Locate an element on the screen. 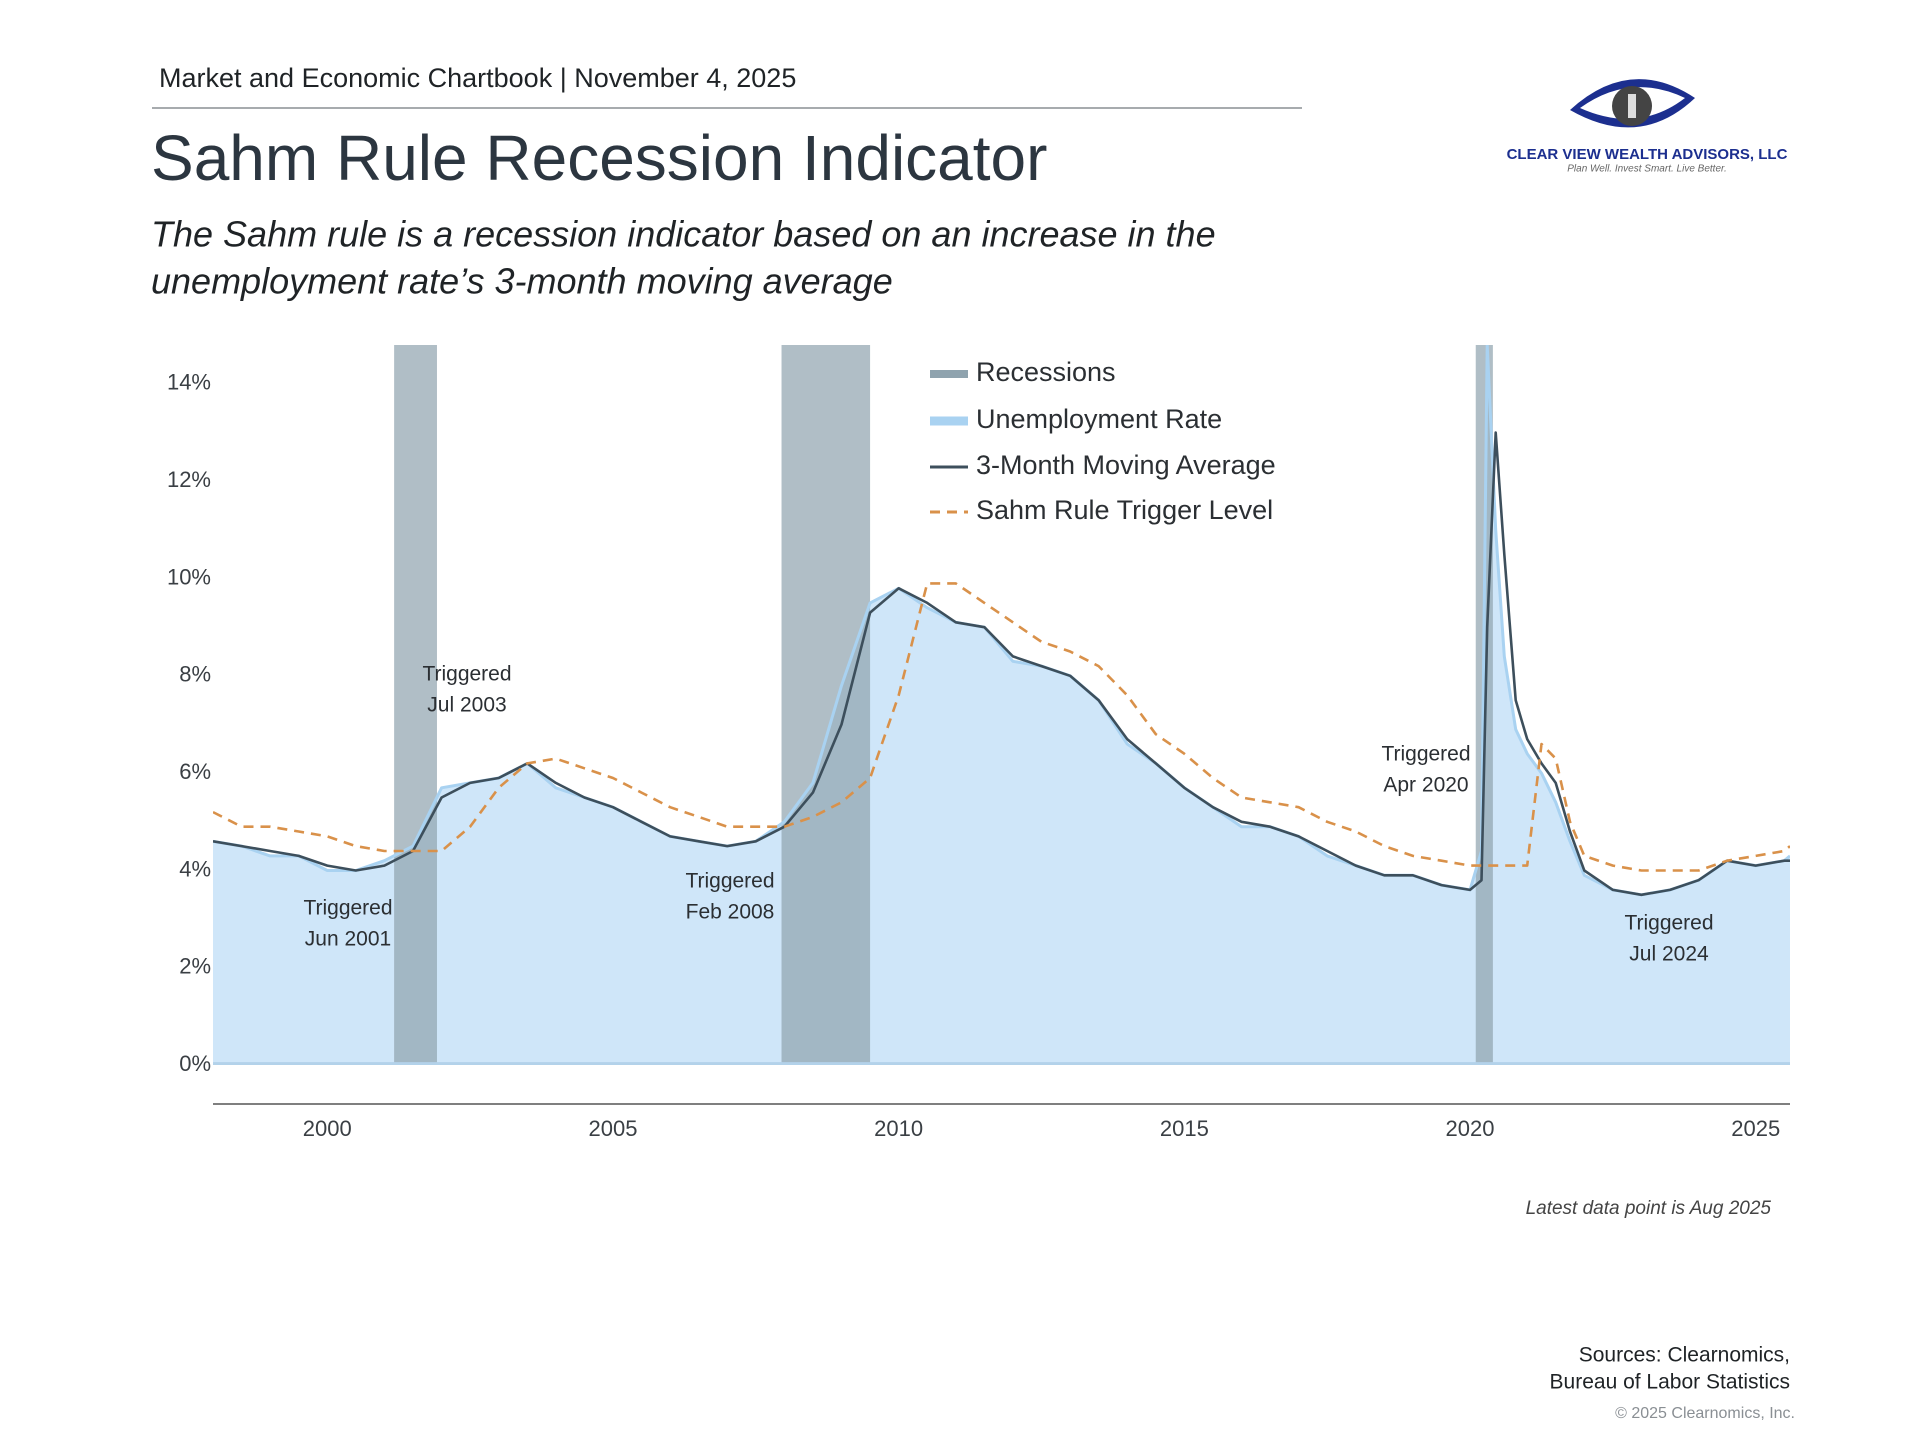 This screenshot has width=1920, height=1445. y-tick-label: 0% is located at coordinates (195, 1063).